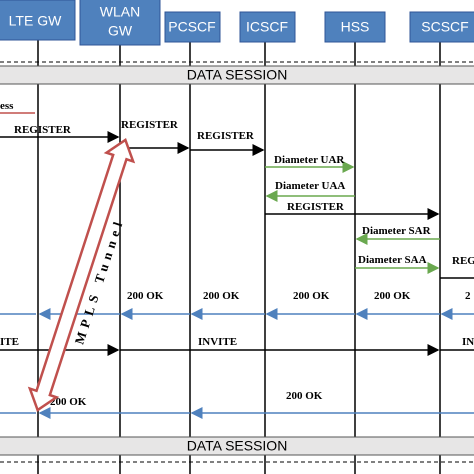 The image size is (474, 474). What do you see at coordinates (120, 12) in the screenshot?
I see `header: WLAN` at bounding box center [120, 12].